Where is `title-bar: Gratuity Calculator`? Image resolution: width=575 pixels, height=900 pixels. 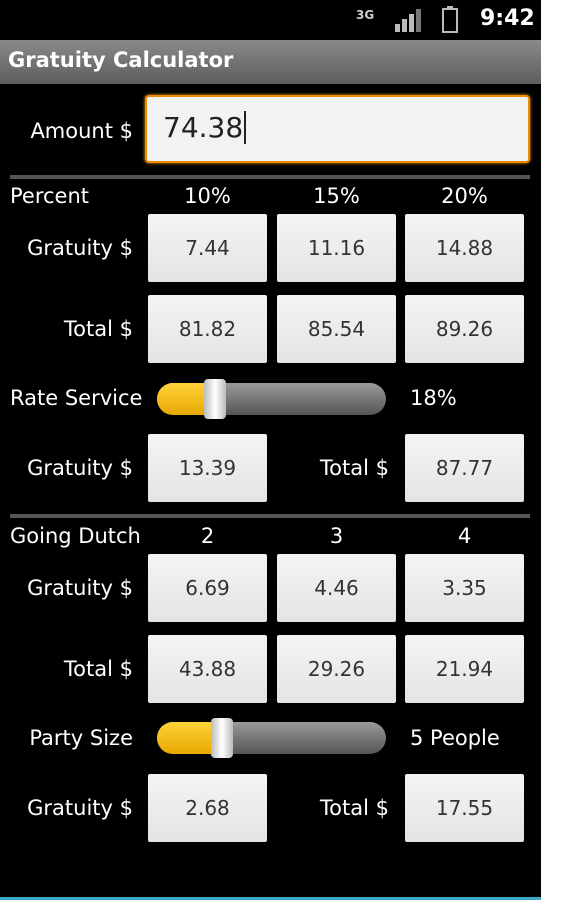
title-bar: Gratuity Calculator is located at coordinates (270, 62).